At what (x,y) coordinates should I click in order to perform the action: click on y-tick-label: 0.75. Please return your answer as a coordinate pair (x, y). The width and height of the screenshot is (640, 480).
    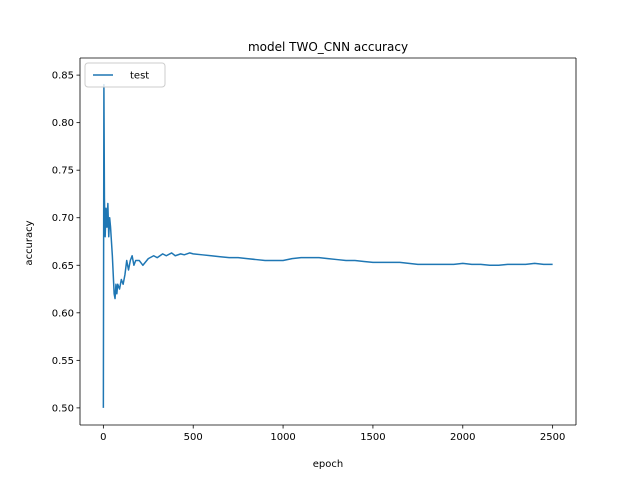
    Looking at the image, I should click on (63, 171).